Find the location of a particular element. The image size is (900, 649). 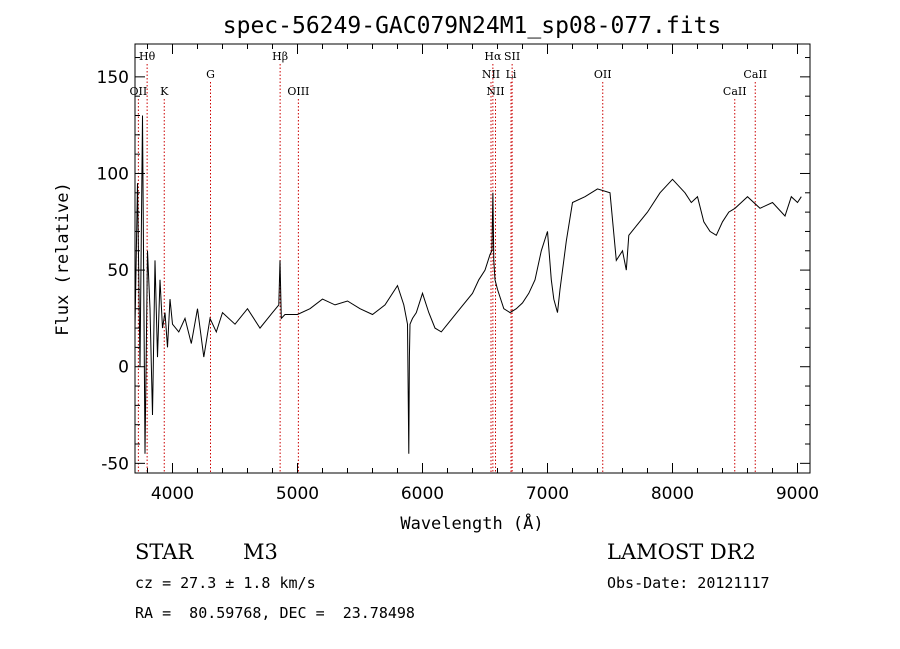

x-tick-label: 6000 is located at coordinates (422, 494).